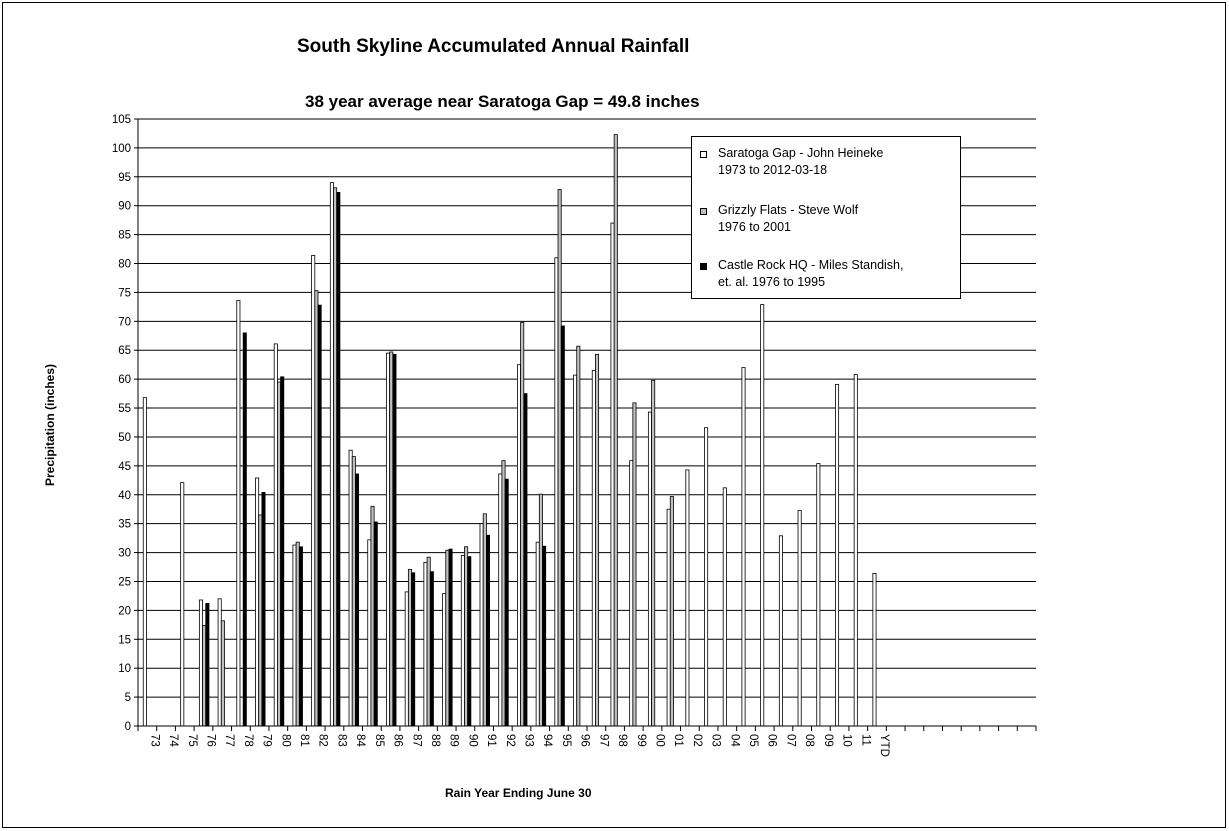  What do you see at coordinates (829, 219) in the screenshot?
I see `legend-item-grizzly-flats: Grizzly Flats - Steve Wolf 1976 to 2001` at bounding box center [829, 219].